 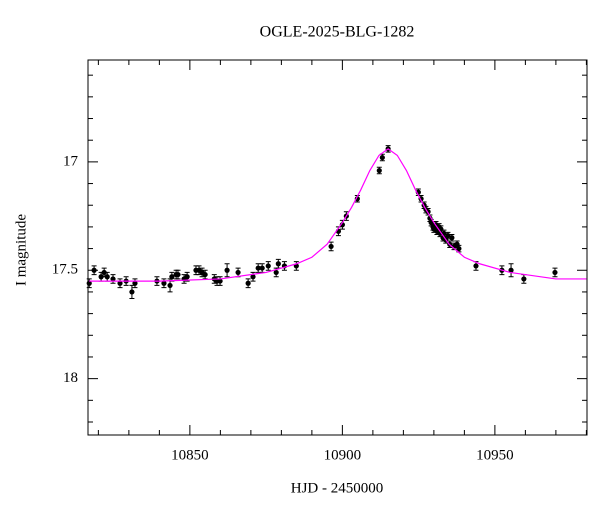 What do you see at coordinates (495, 455) in the screenshot?
I see `x-tick-label: 10950` at bounding box center [495, 455].